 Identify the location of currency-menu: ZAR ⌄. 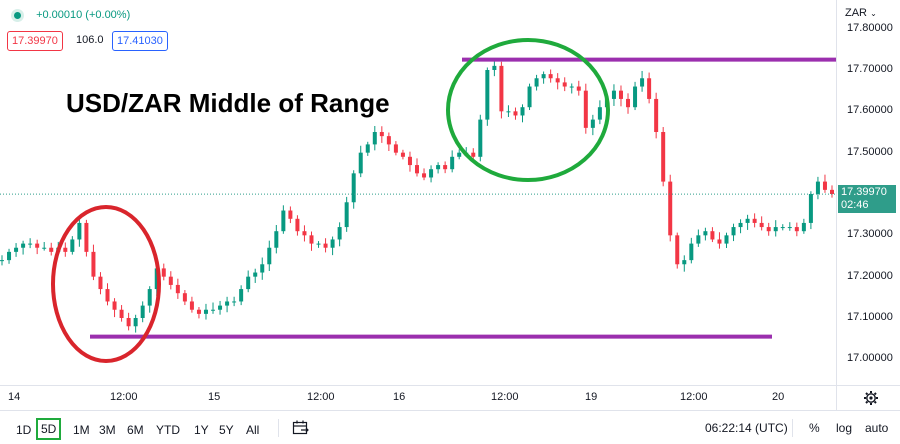
(861, 13).